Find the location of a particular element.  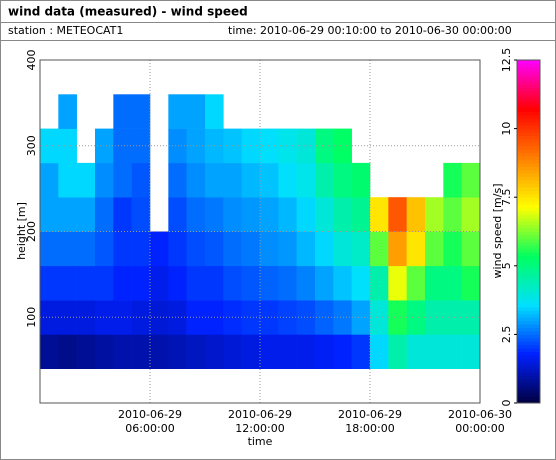

x-tick-label: 2010-06-30 00:00:00 is located at coordinates (480, 421).